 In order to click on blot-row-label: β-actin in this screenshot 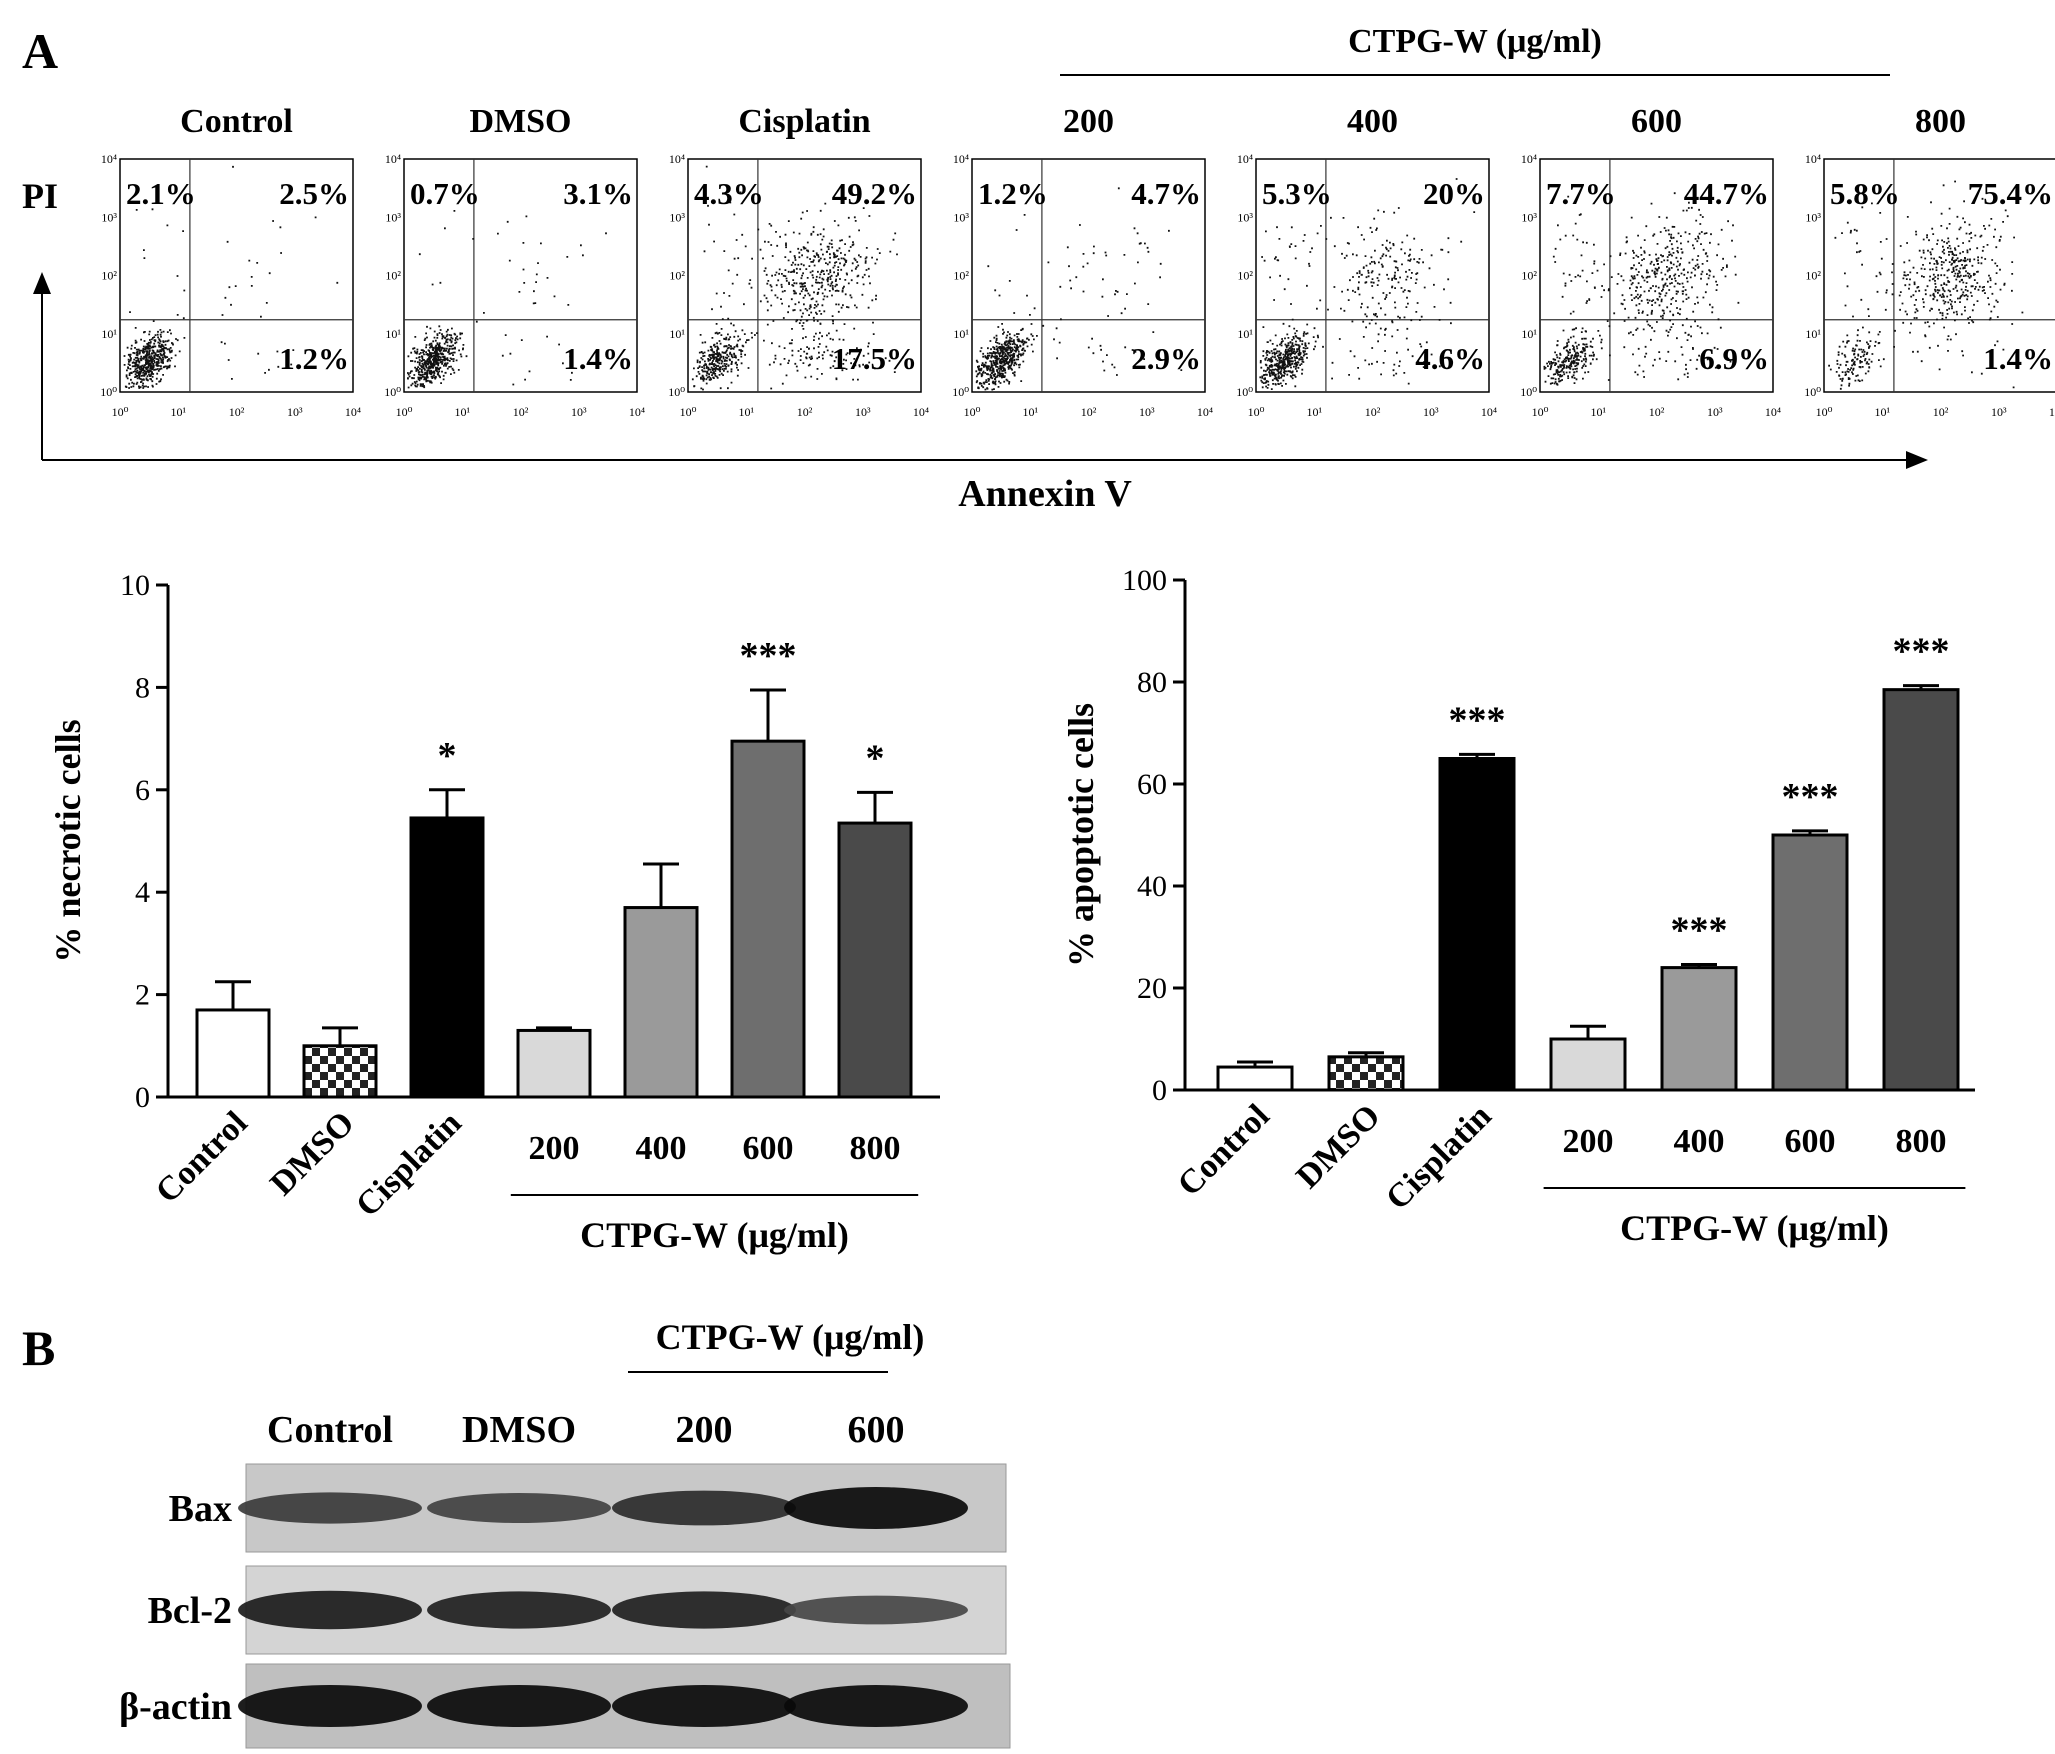, I will do `click(175, 1707)`.